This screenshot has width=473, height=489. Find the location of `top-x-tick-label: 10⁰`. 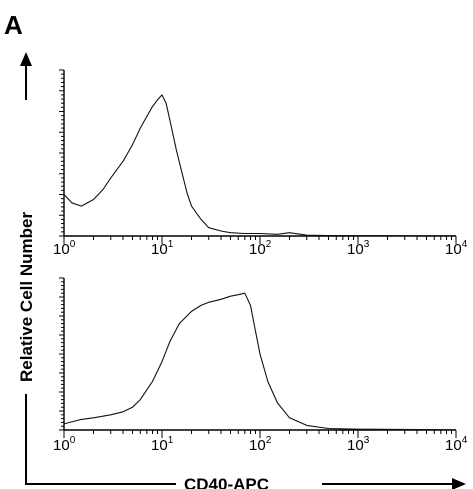

top-x-tick-label: 10⁰ is located at coordinates (64, 248).